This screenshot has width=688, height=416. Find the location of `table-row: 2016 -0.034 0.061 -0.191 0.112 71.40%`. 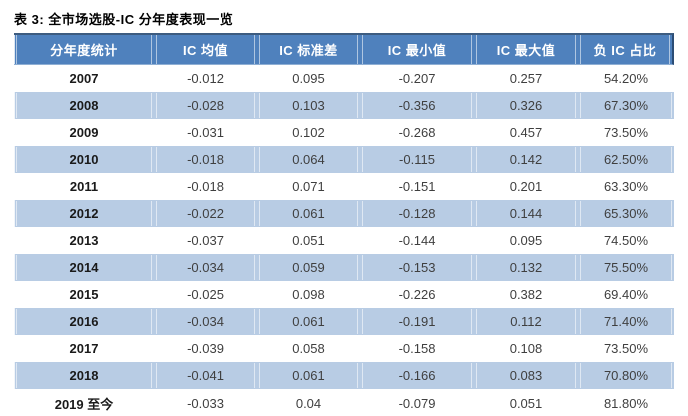

table-row: 2016 -0.034 0.061 -0.191 0.112 71.40% is located at coordinates (344, 321).